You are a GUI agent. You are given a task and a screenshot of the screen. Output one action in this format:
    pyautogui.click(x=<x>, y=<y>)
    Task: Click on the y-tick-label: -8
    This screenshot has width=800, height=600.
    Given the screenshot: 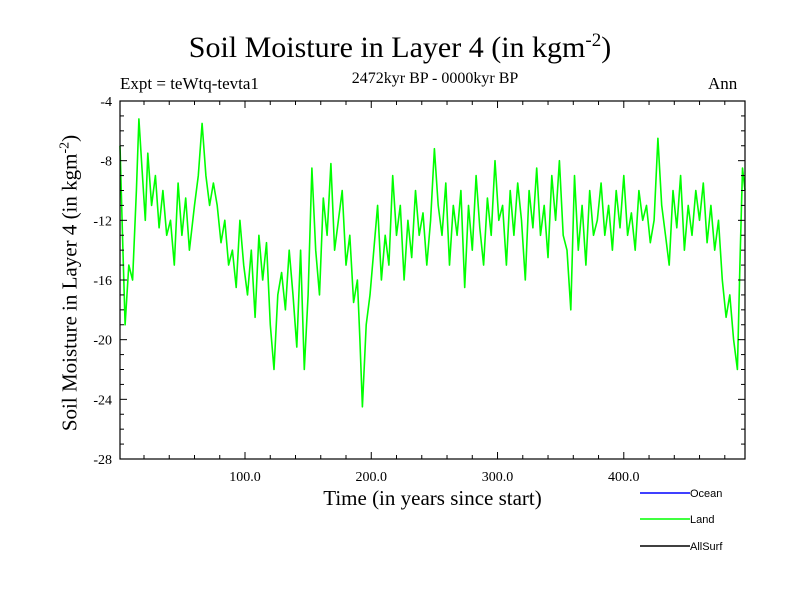 What is the action you would take?
    pyautogui.click(x=106, y=162)
    